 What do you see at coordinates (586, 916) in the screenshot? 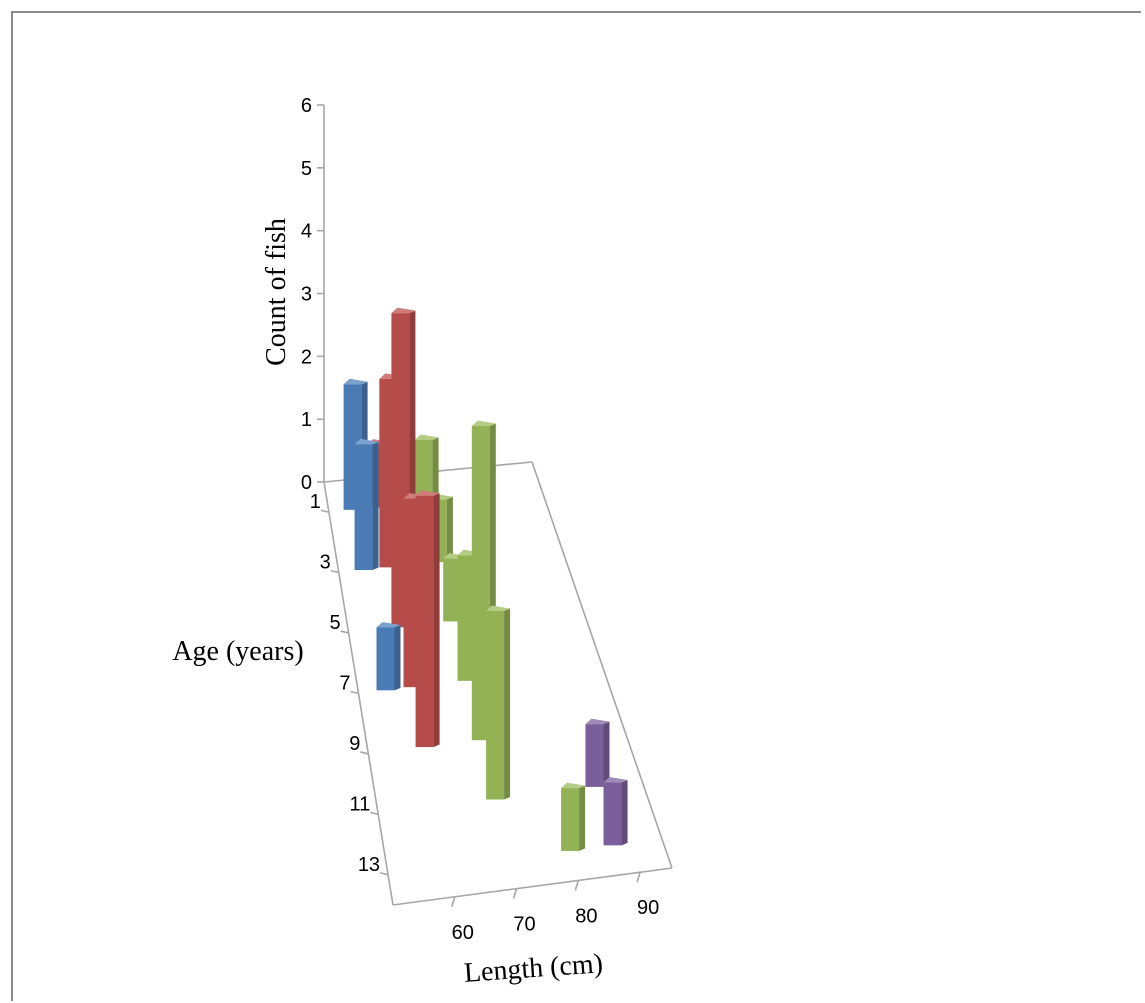
I see `length-tick-label: 80` at bounding box center [586, 916].